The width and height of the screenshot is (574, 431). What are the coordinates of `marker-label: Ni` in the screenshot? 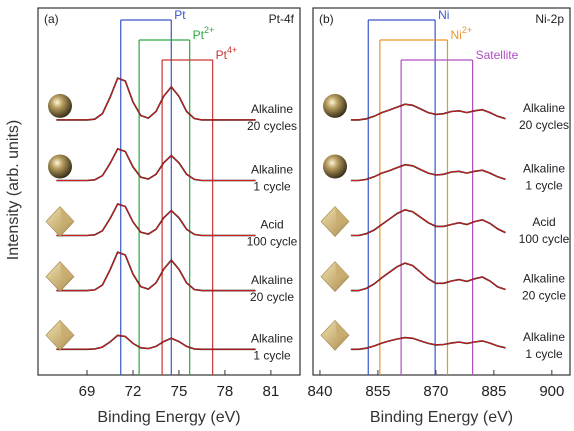 It's located at (443, 15).